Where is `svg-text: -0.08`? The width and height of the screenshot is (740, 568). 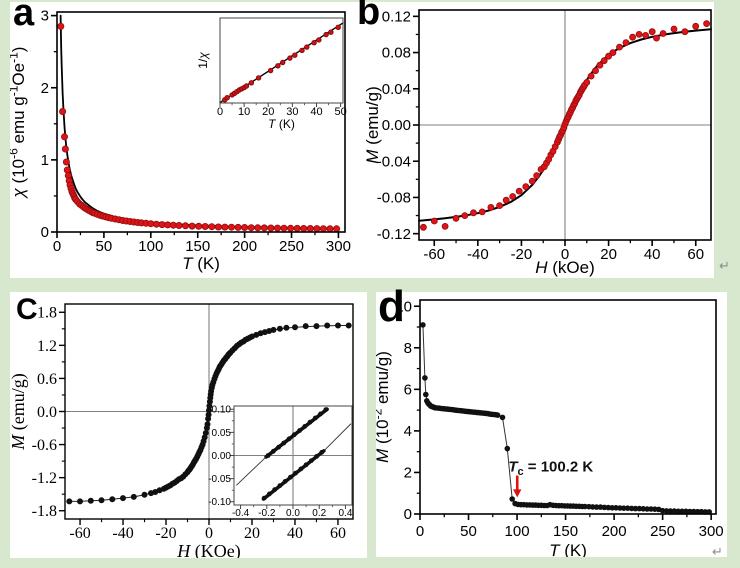 svg-text: -0.08 is located at coordinates (394, 198).